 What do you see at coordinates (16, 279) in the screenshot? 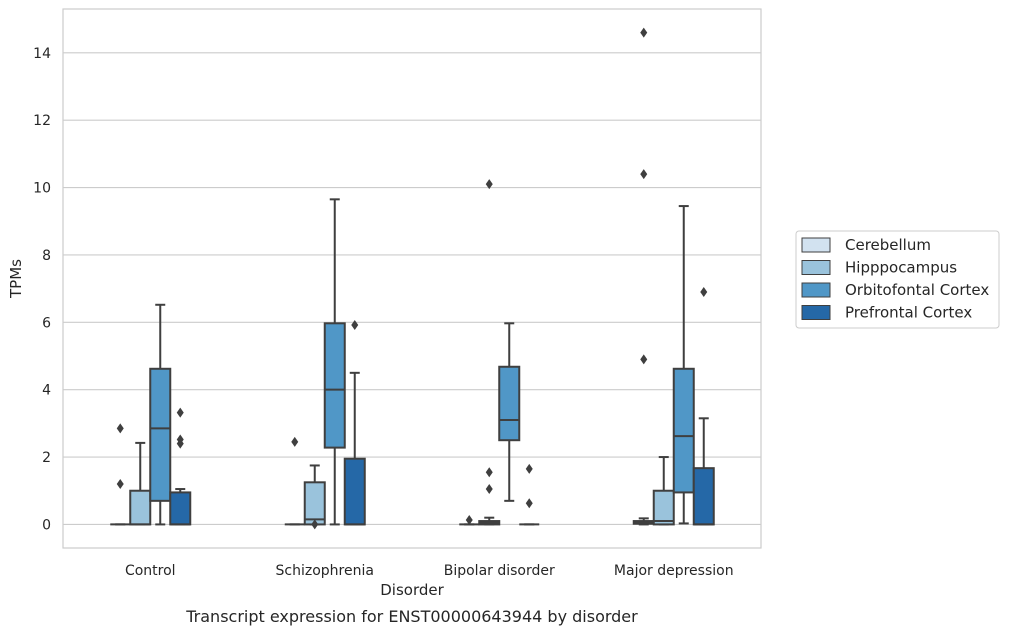
I see `y-axis-title: TPMs` at bounding box center [16, 279].